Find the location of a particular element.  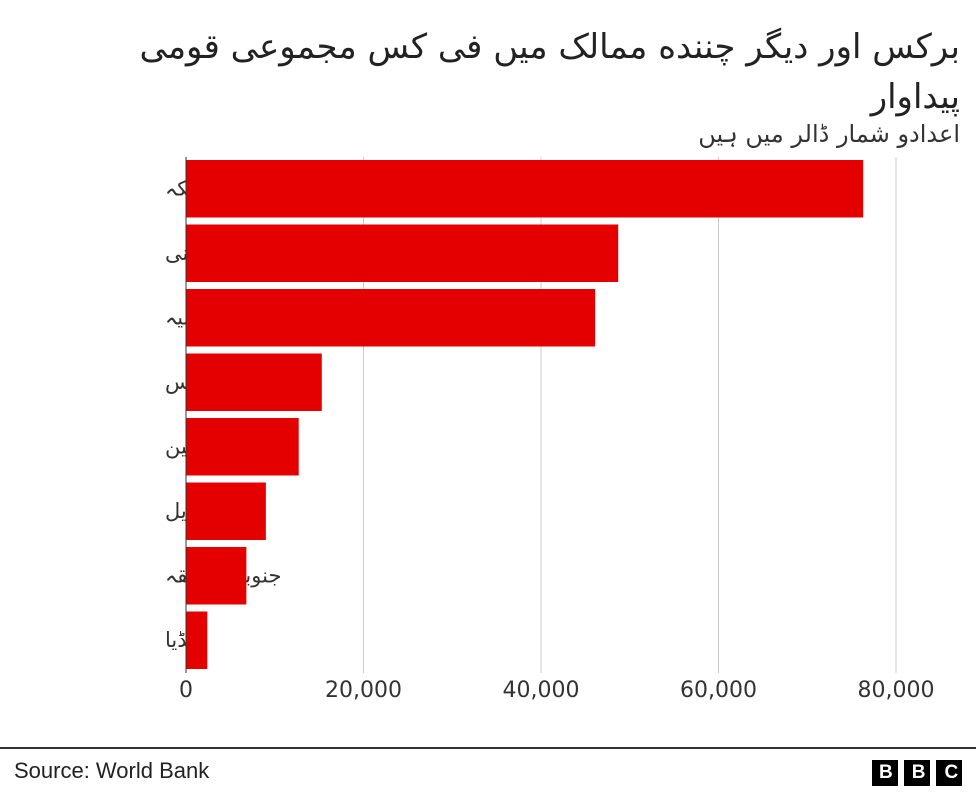

footer-rule is located at coordinates (488, 748).